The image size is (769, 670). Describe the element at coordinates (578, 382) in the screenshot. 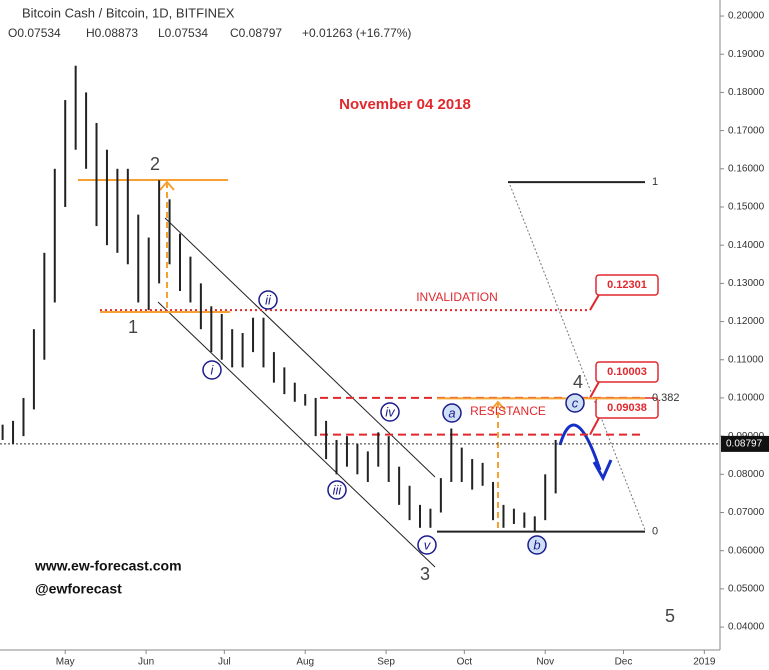

I see `wave-label: 4` at that location.